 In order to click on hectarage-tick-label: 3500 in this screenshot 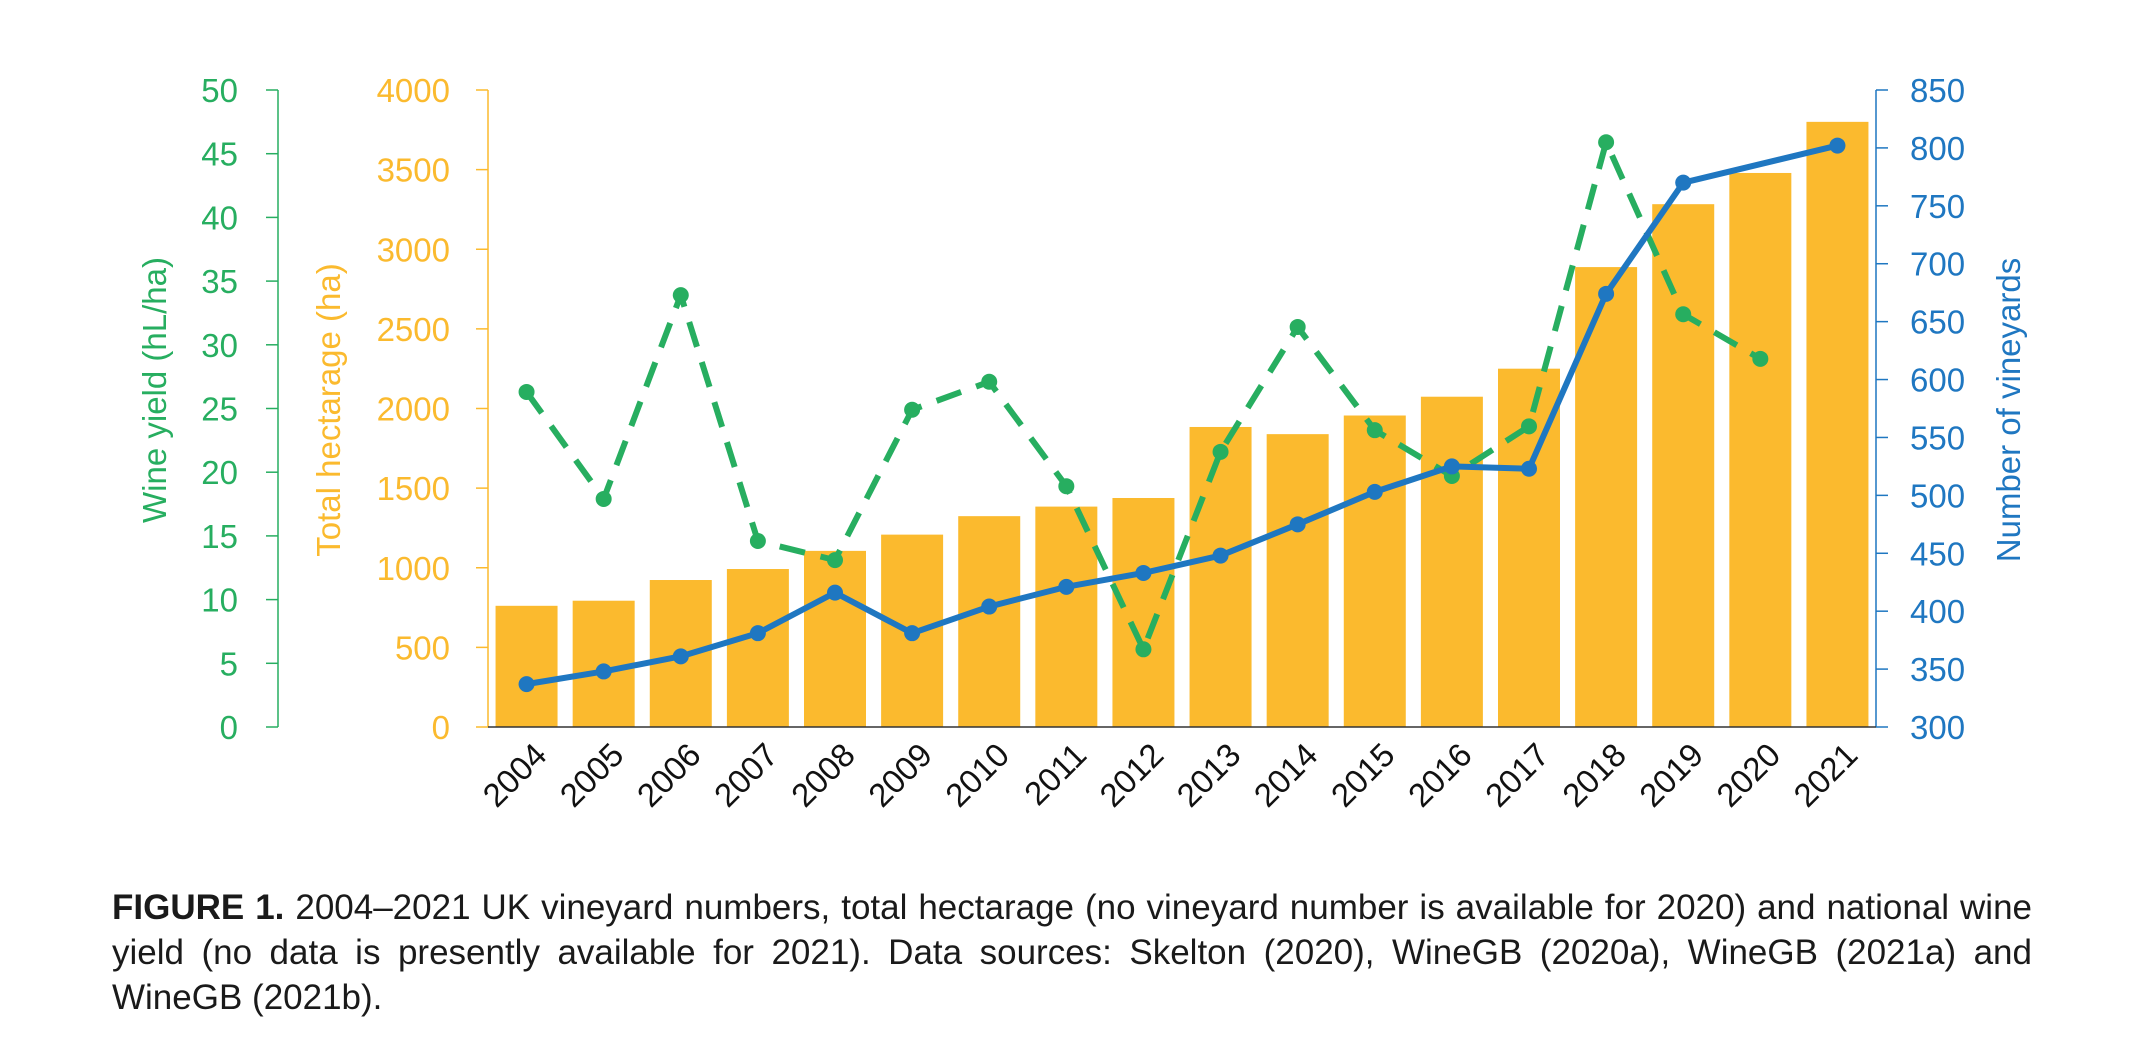, I will do `click(413, 170)`.